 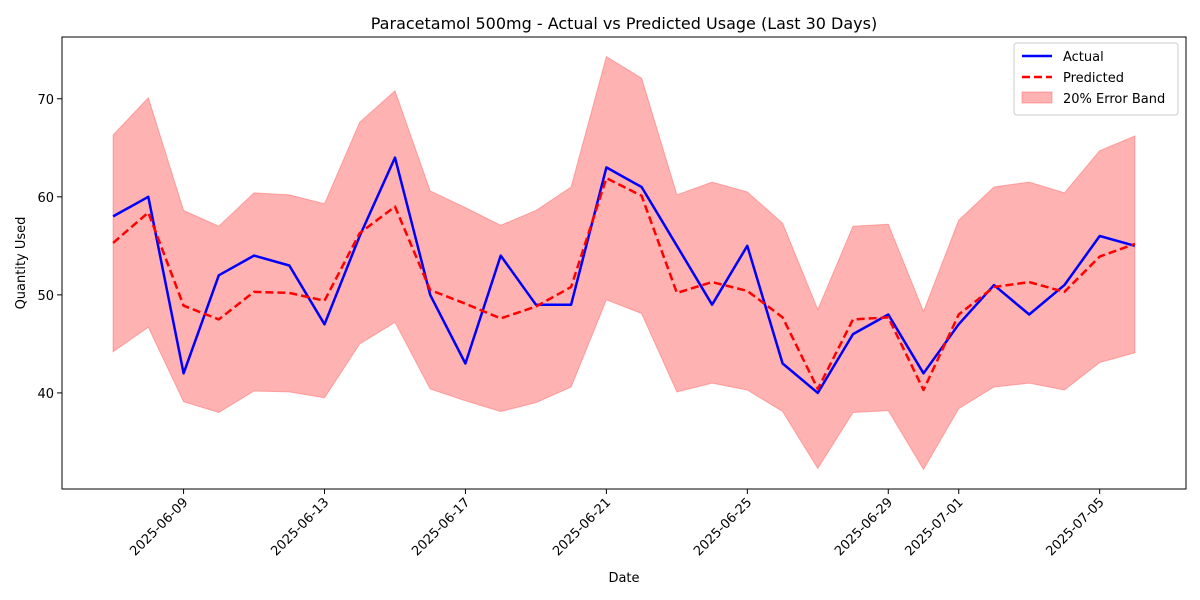 I want to click on x-tick-label: 2025-06-25, so click(x=723, y=527).